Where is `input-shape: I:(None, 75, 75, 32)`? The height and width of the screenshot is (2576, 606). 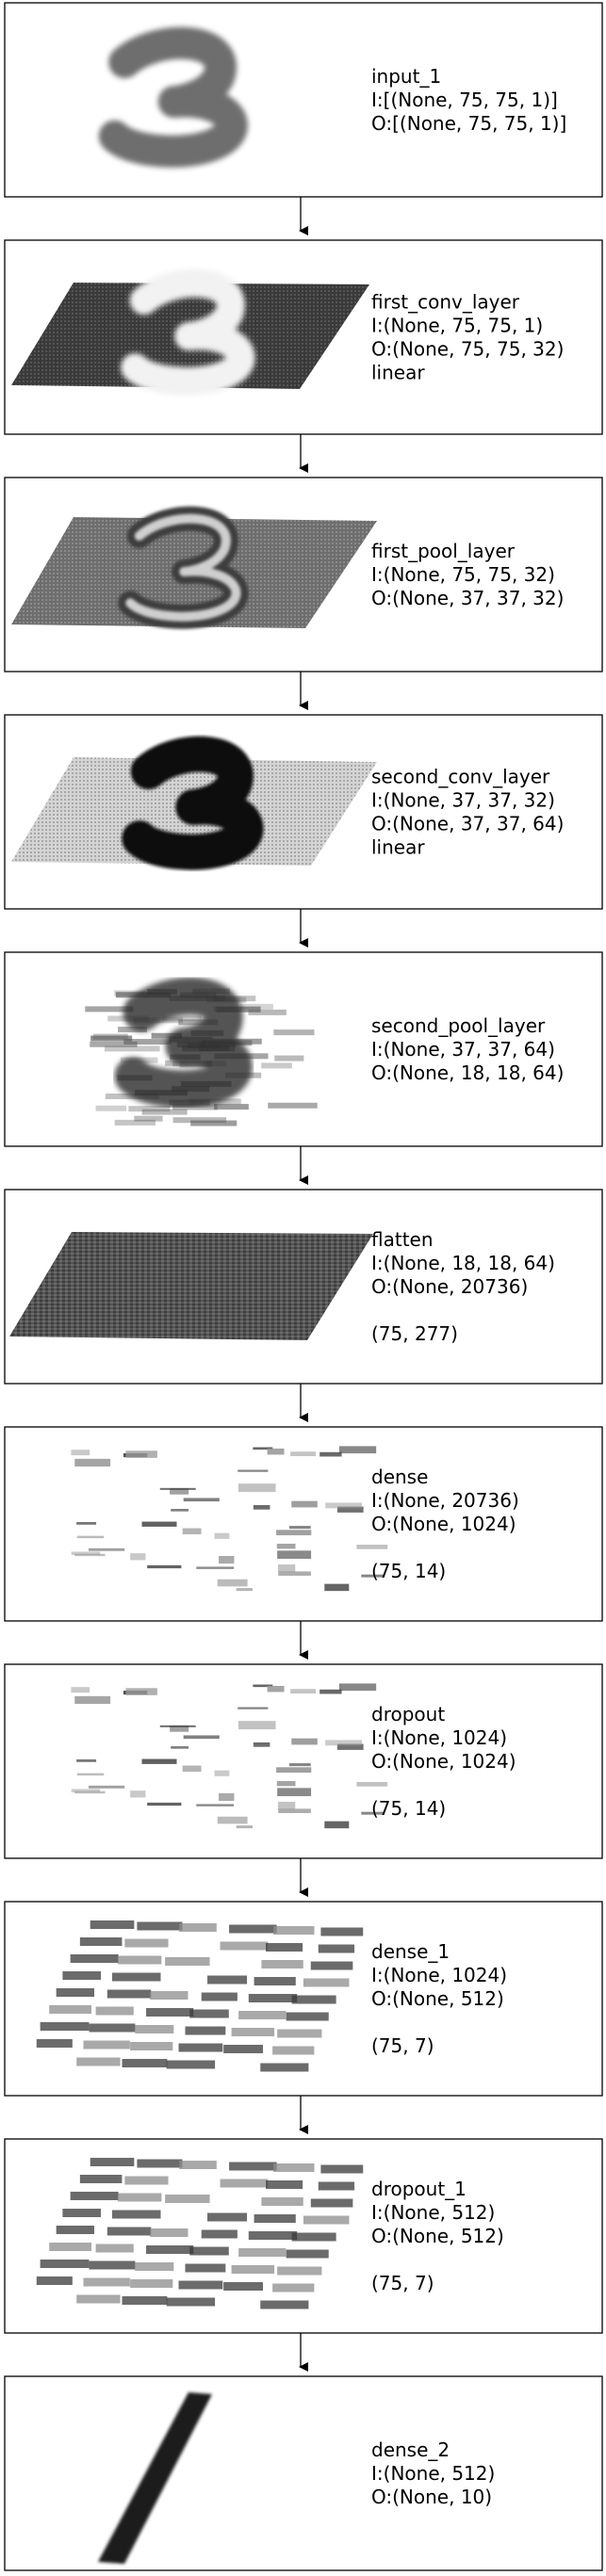 input-shape: I:(None, 75, 75, 32) is located at coordinates (463, 574).